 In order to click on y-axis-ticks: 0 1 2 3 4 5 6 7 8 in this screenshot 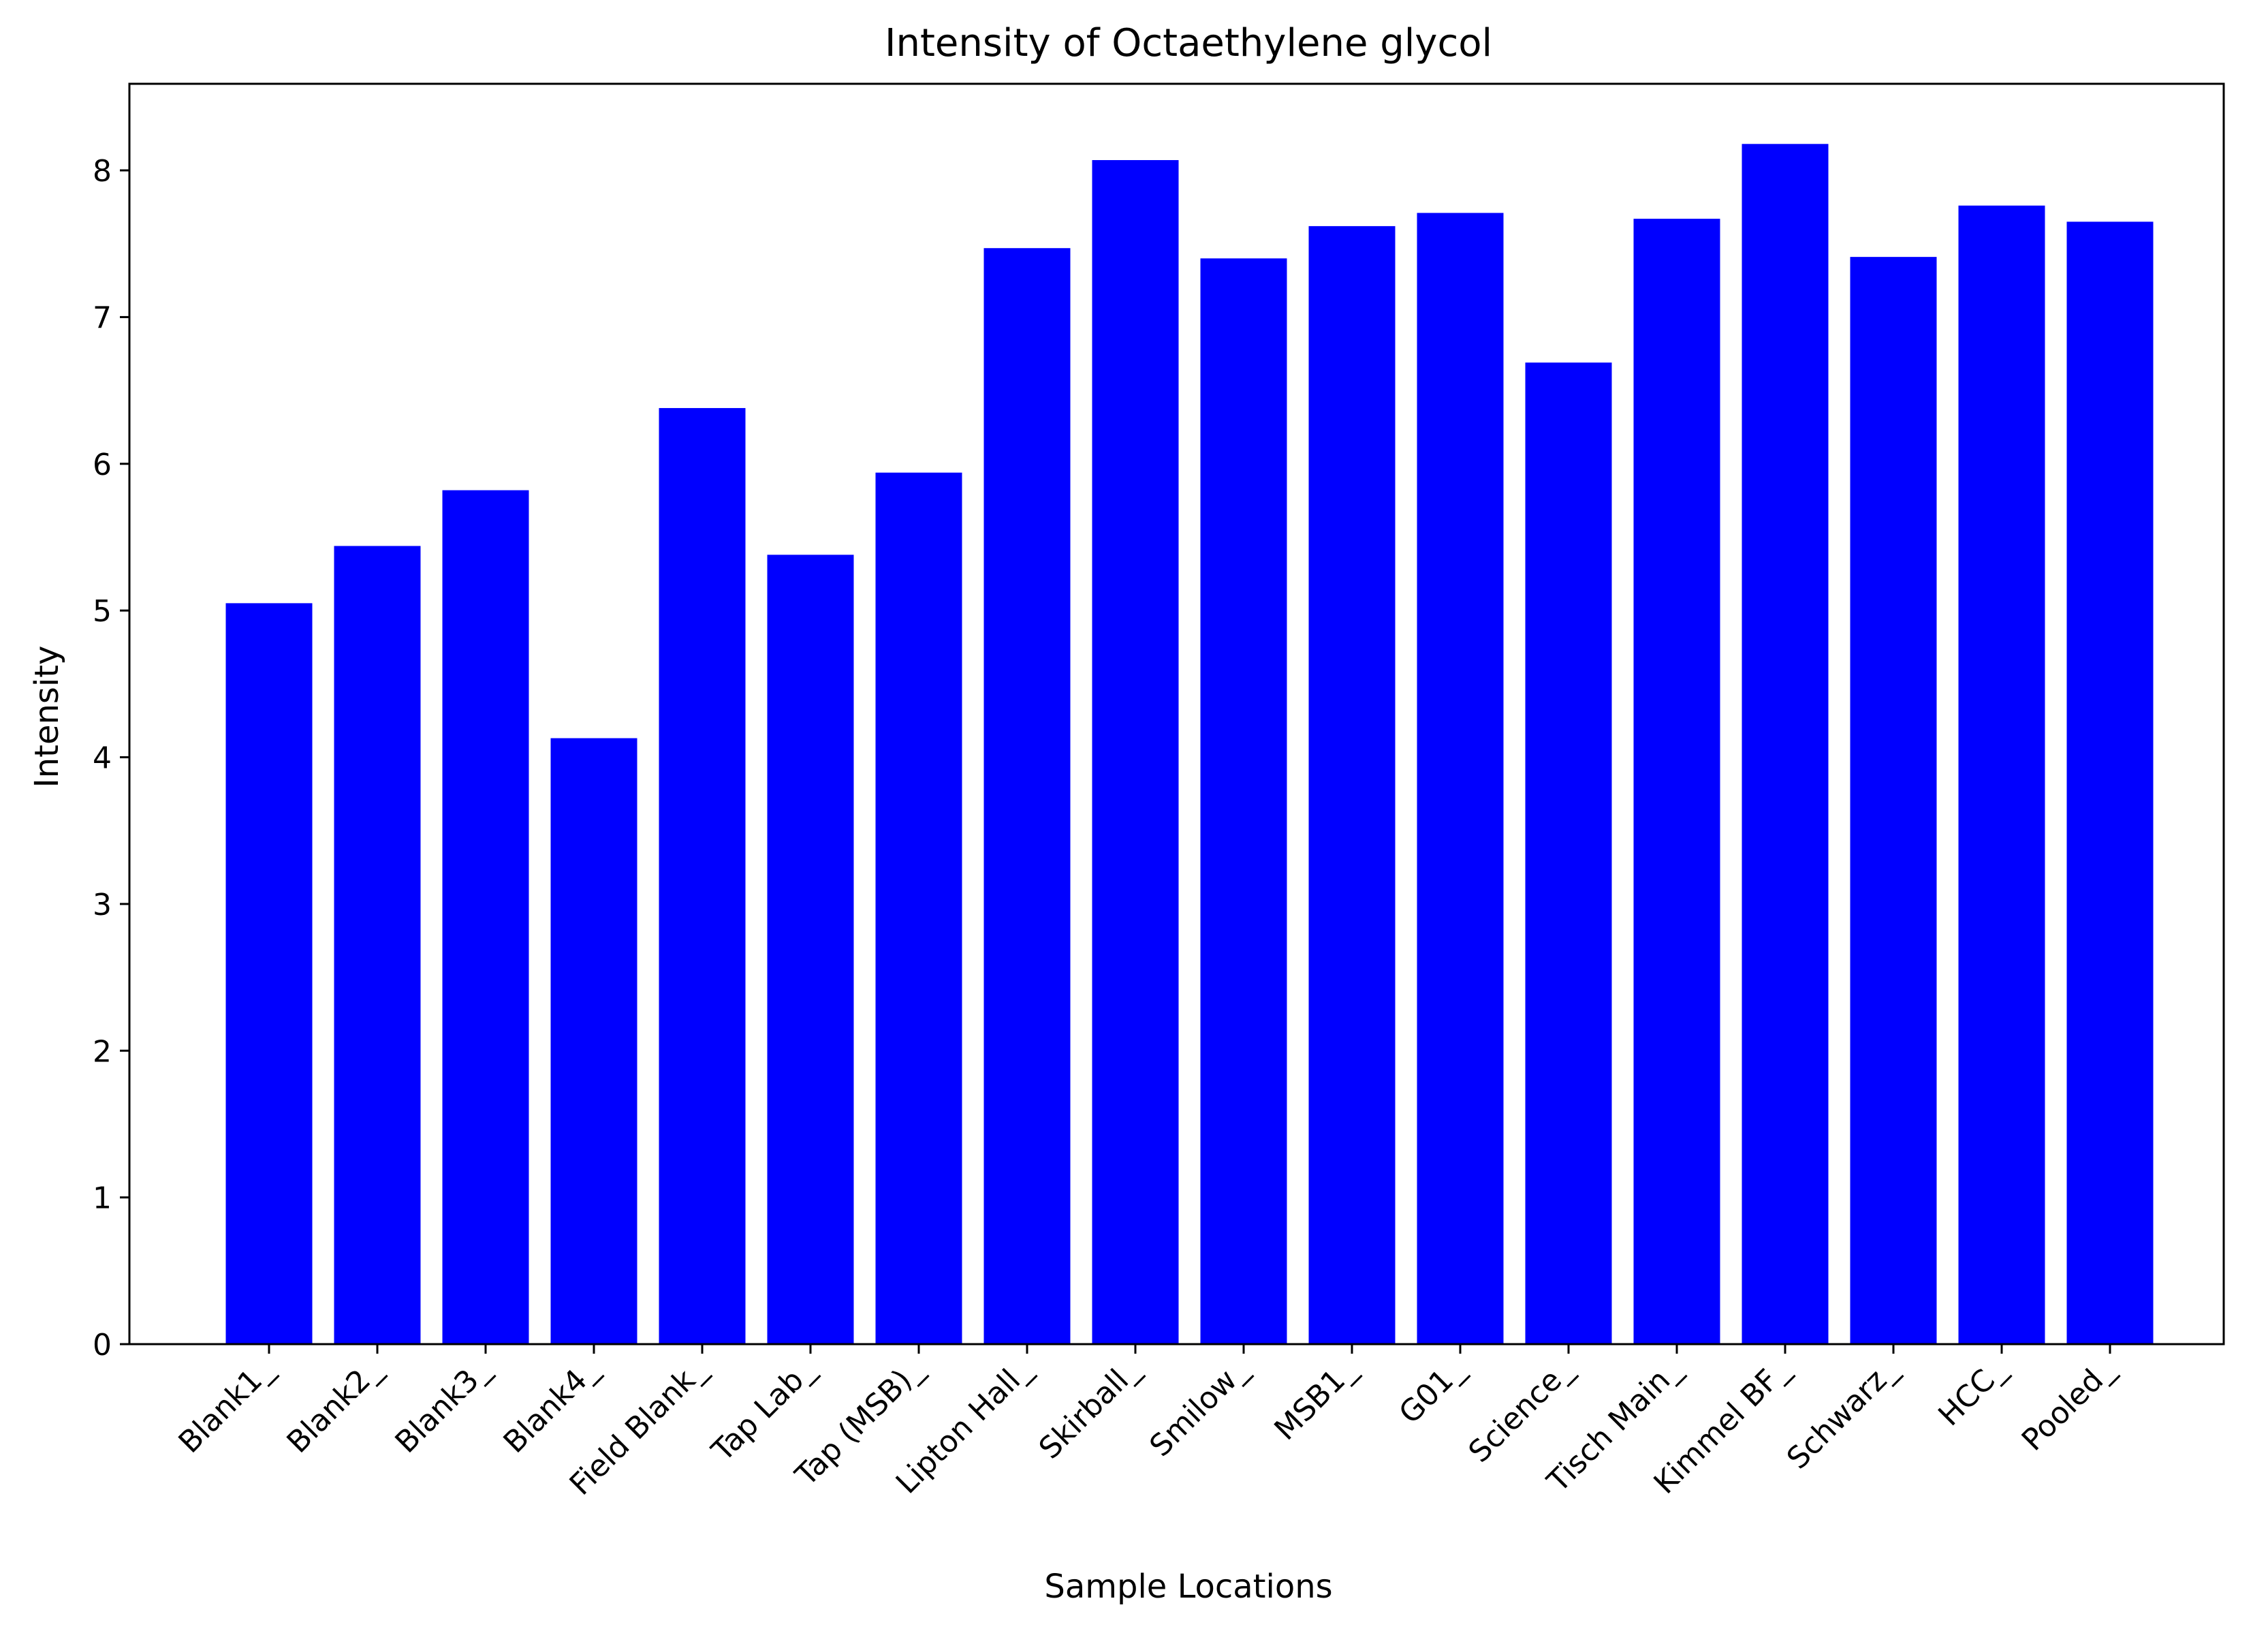, I will do `click(111, 759)`.